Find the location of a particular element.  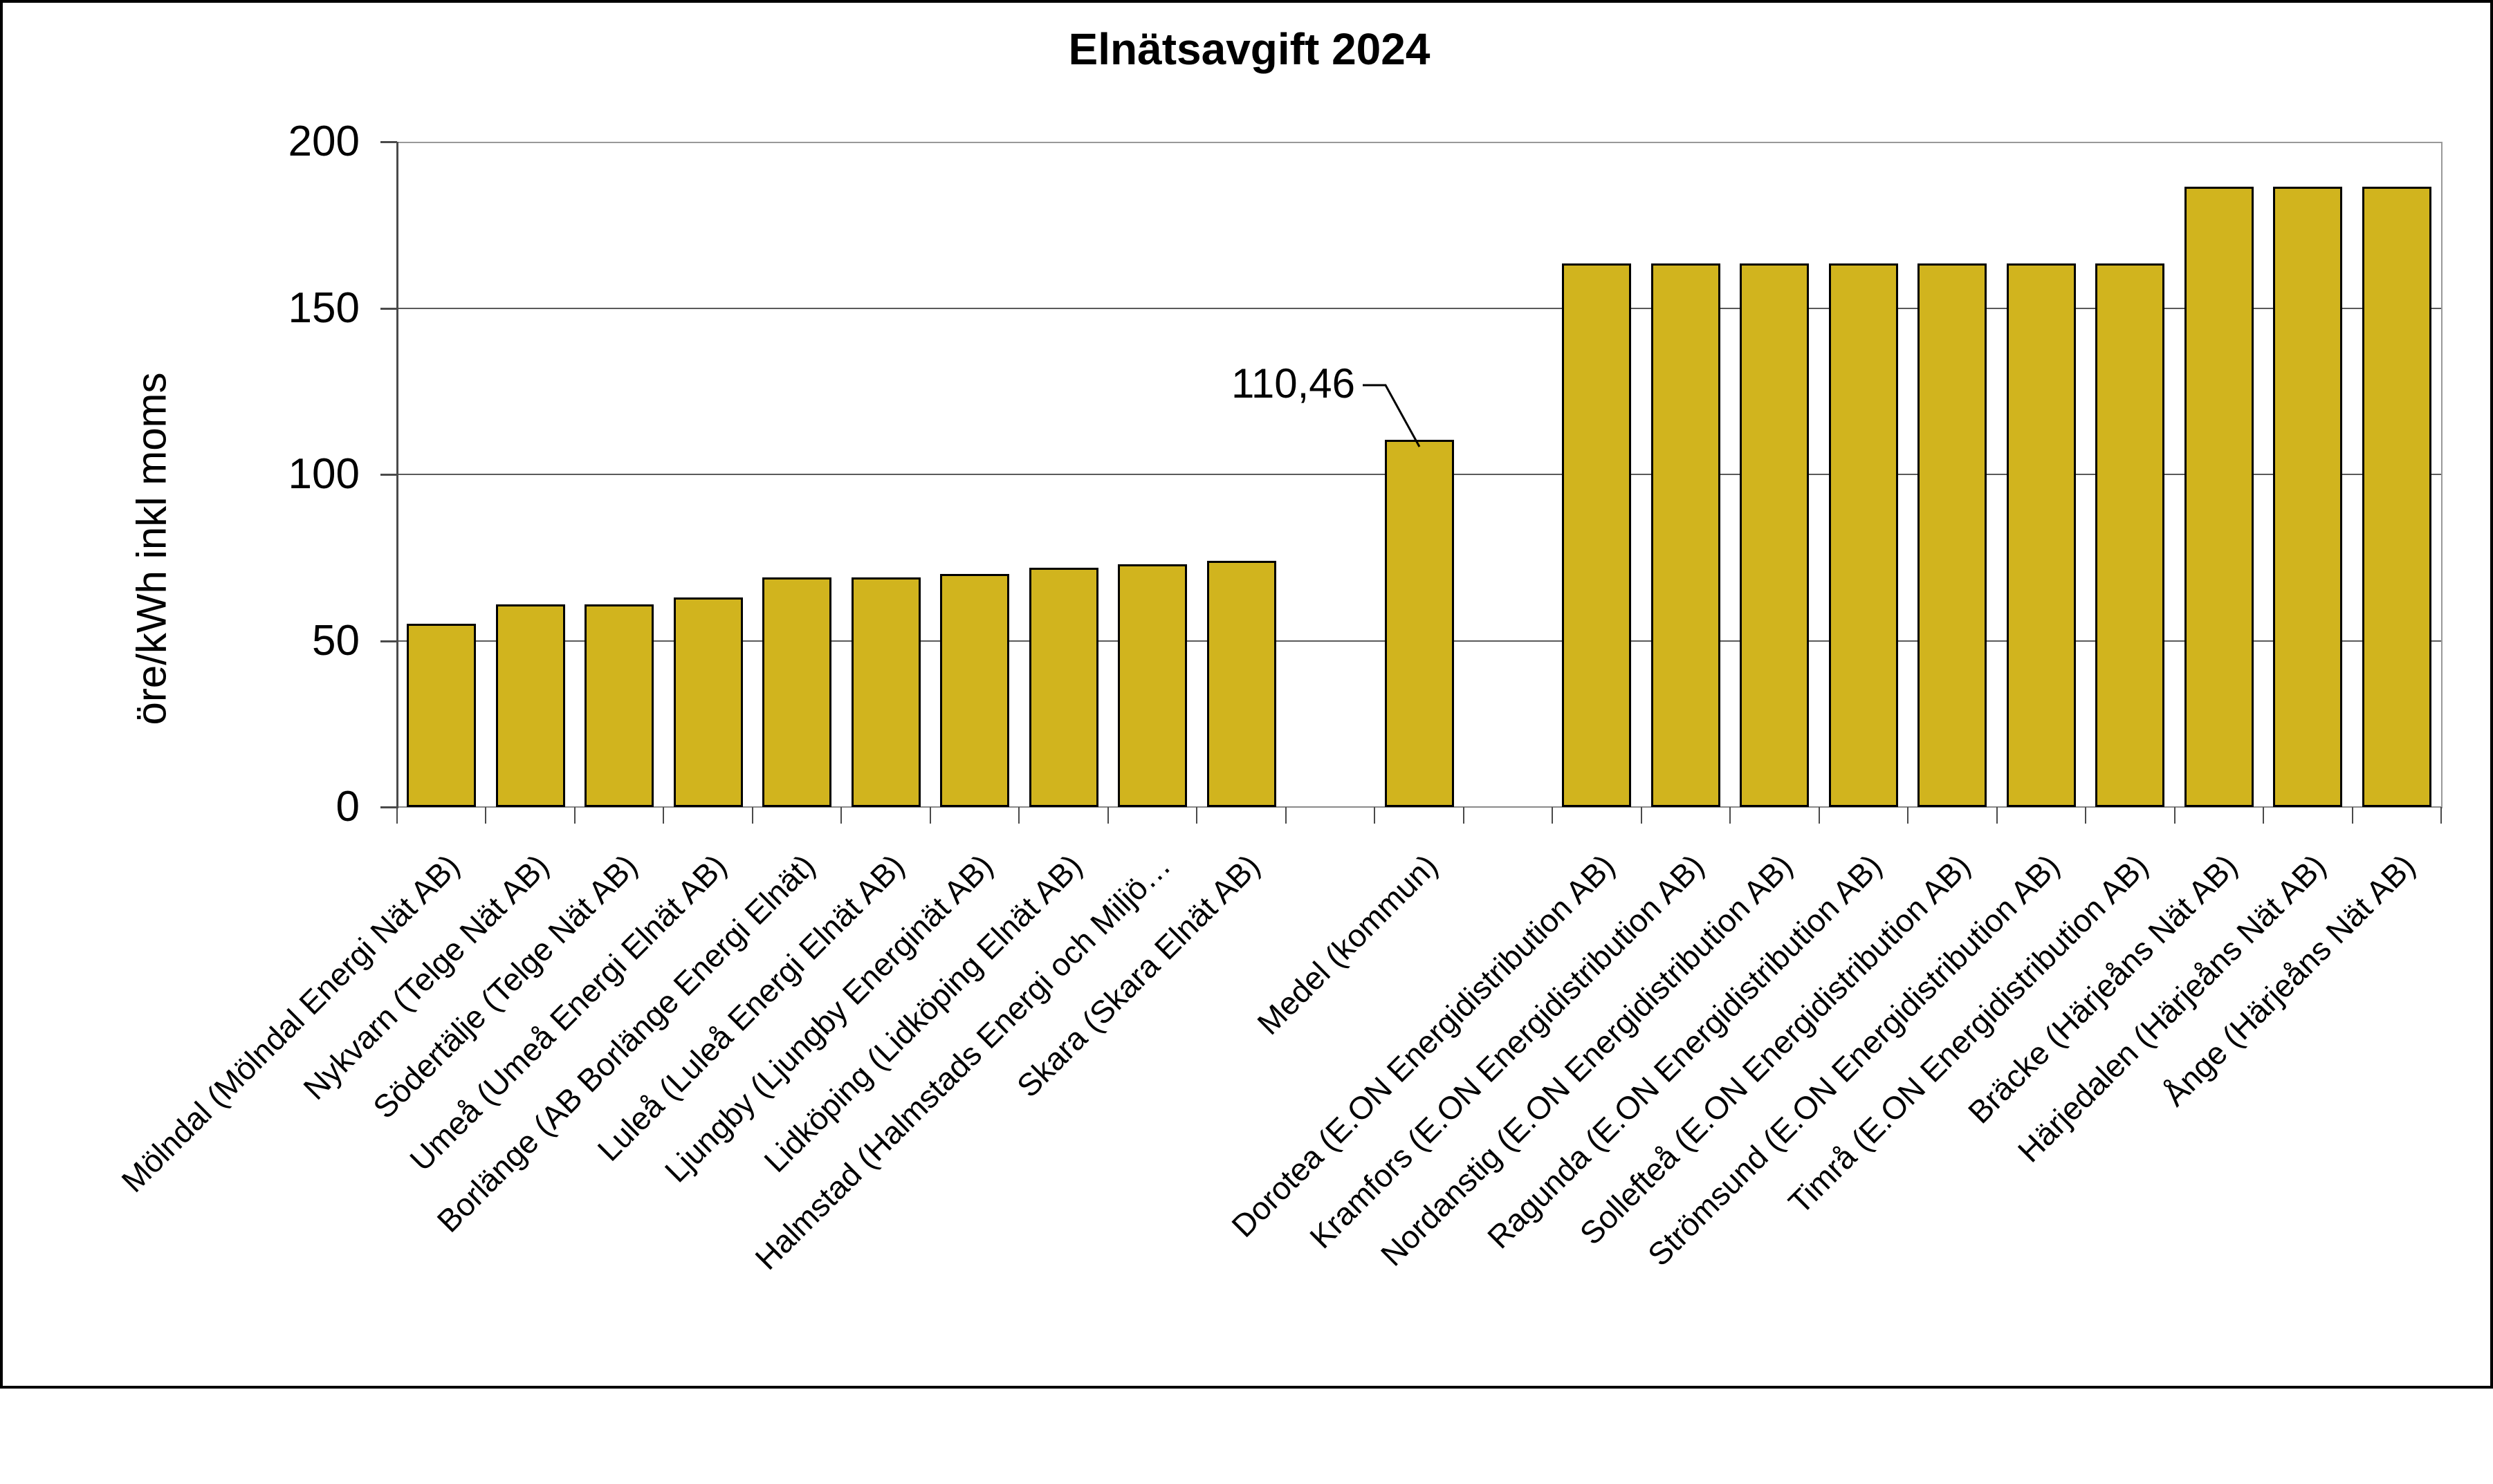

bar-Dorotea (E.ON Energidistribution AB) is located at coordinates (1597, 535).